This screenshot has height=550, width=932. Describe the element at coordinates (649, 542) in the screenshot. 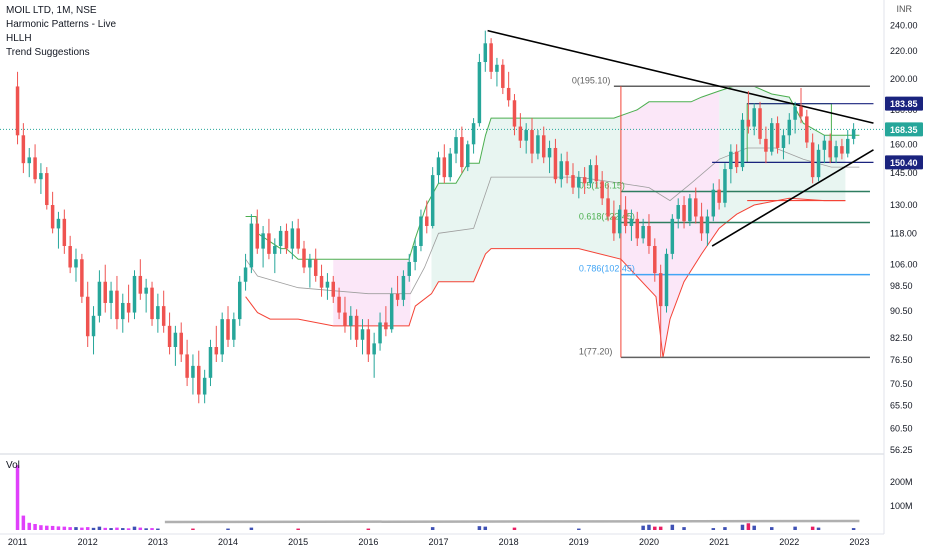

I see `time-axis-tick: 2020` at that location.